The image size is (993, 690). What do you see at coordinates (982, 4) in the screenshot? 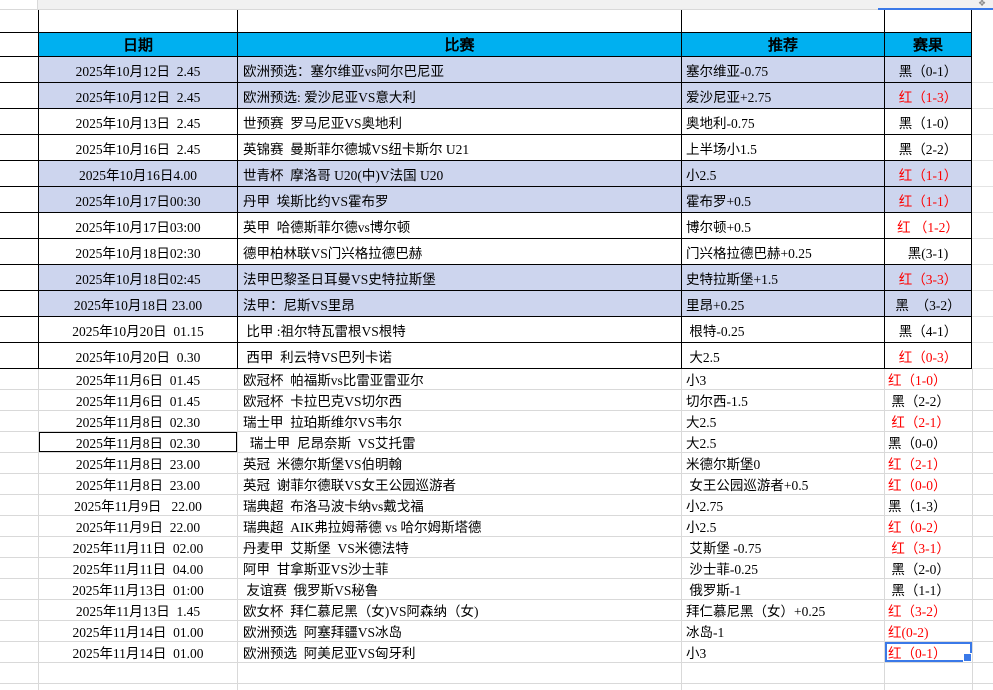
I see `autofill-options-icon: ❖` at bounding box center [982, 4].